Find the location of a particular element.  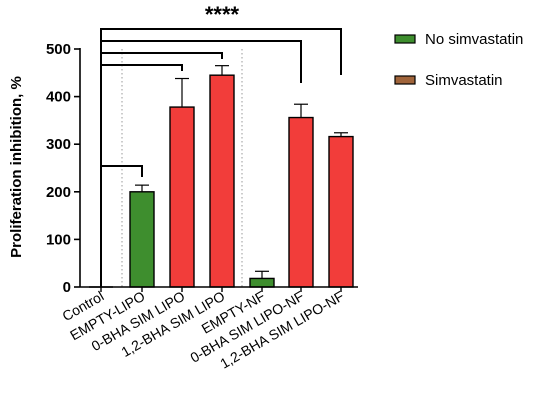

y-tick-label: 400 is located at coordinates (58, 97).